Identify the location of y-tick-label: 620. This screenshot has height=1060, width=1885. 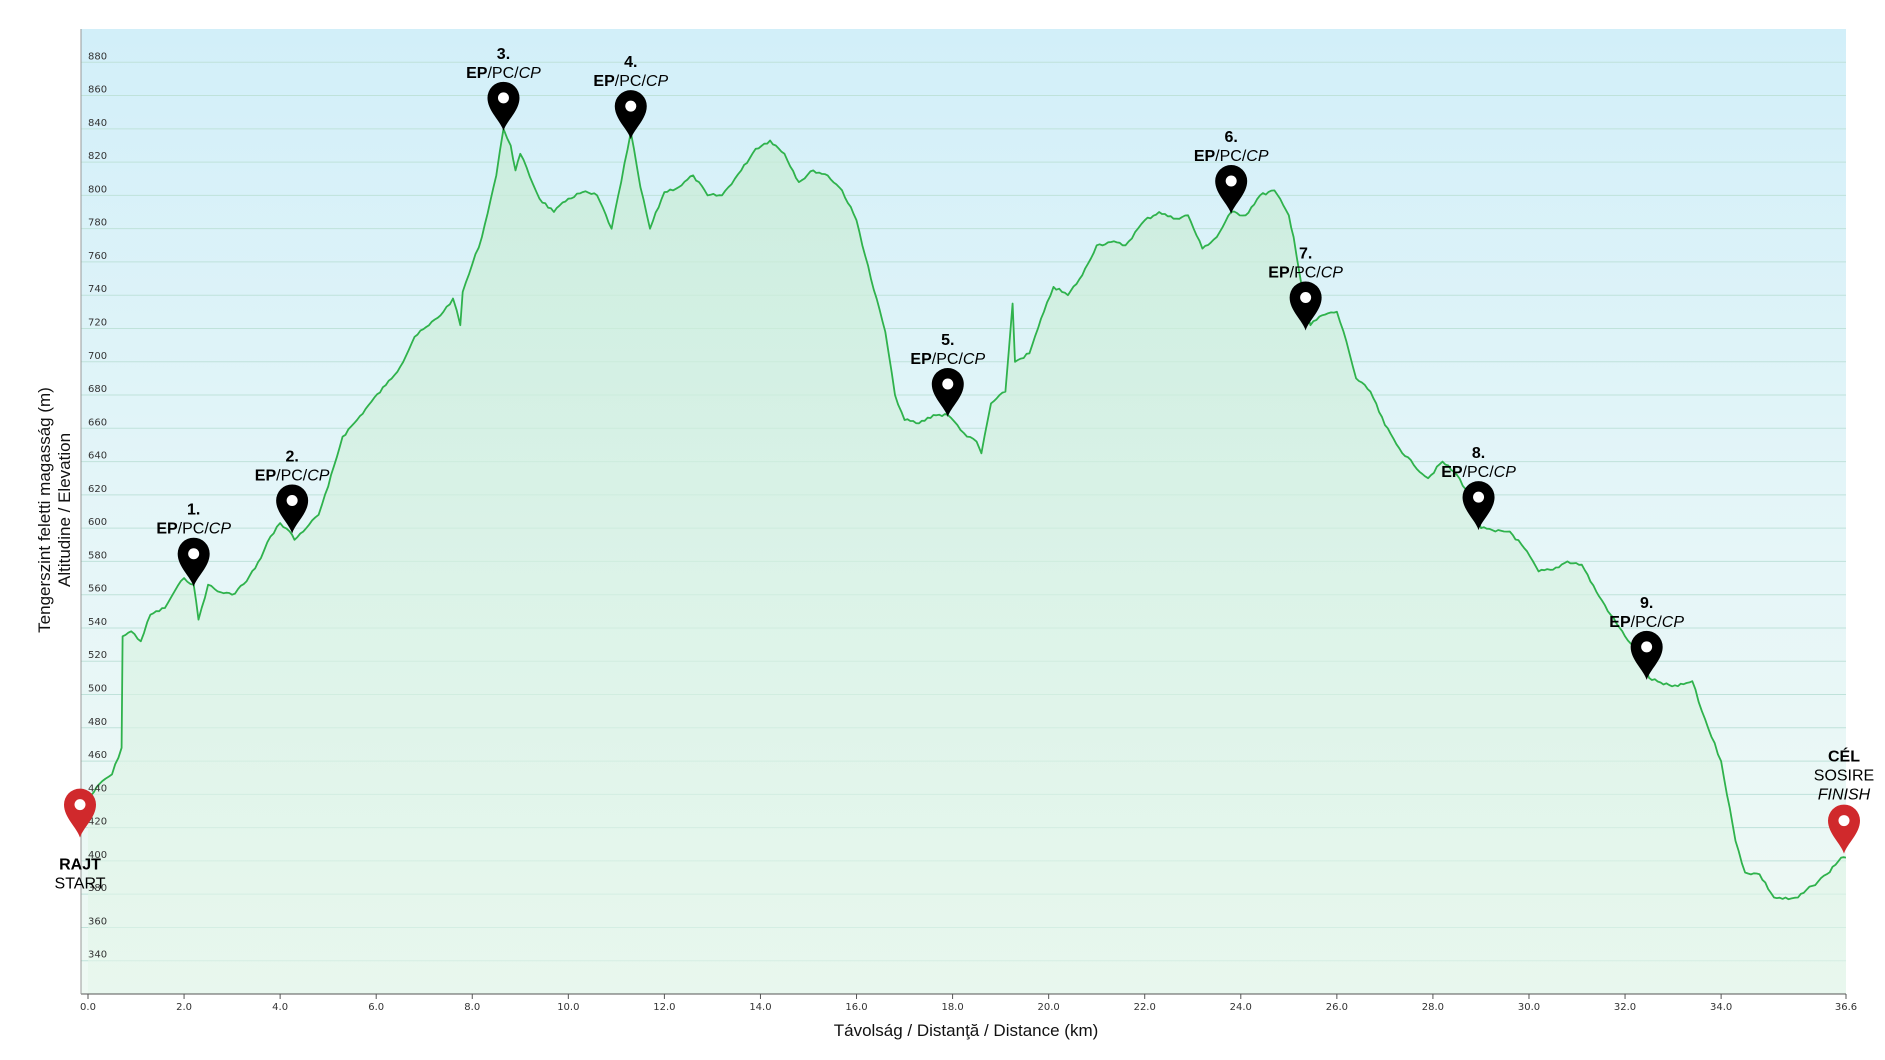
(97, 489).